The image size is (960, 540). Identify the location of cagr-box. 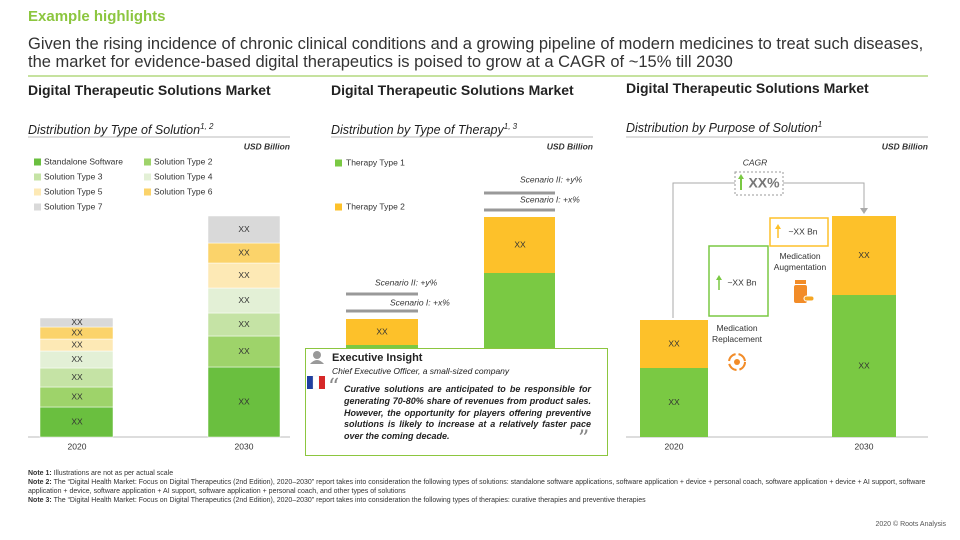
(759, 183).